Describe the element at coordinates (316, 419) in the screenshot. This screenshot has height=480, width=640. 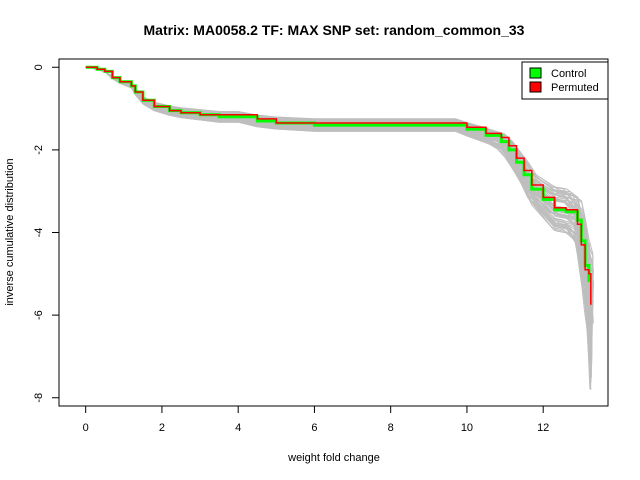
I see `x-axis: 0 2 4 6 8 10 12` at that location.